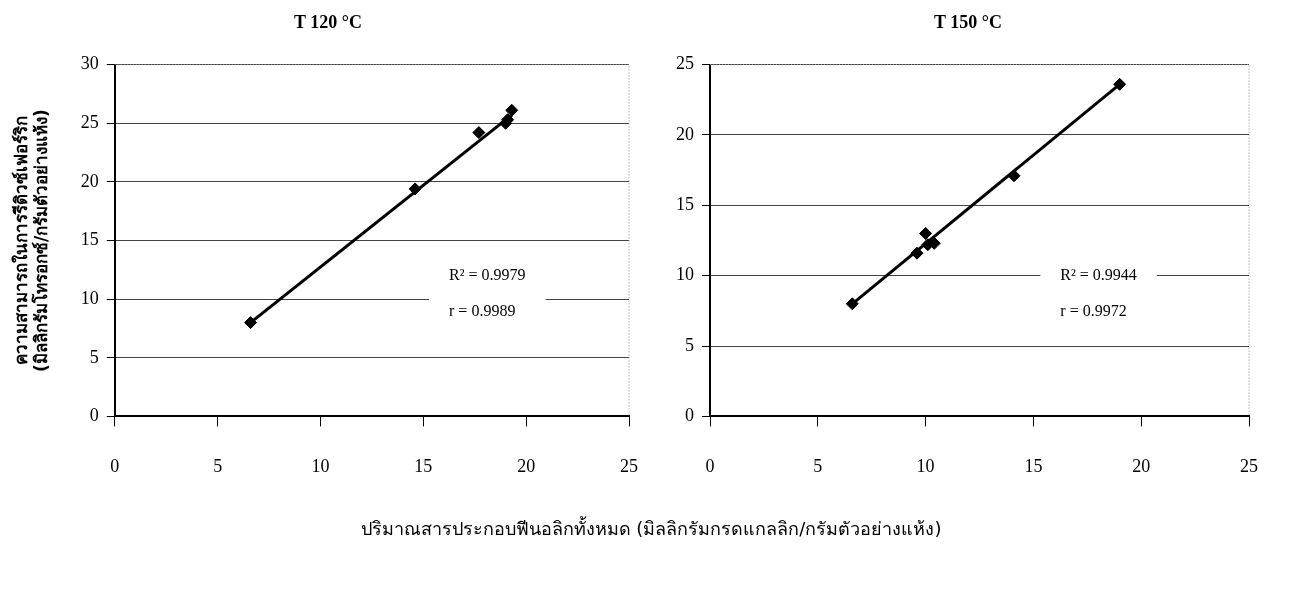  What do you see at coordinates (328, 22) in the screenshot?
I see `chart-title: T 120 °C` at bounding box center [328, 22].